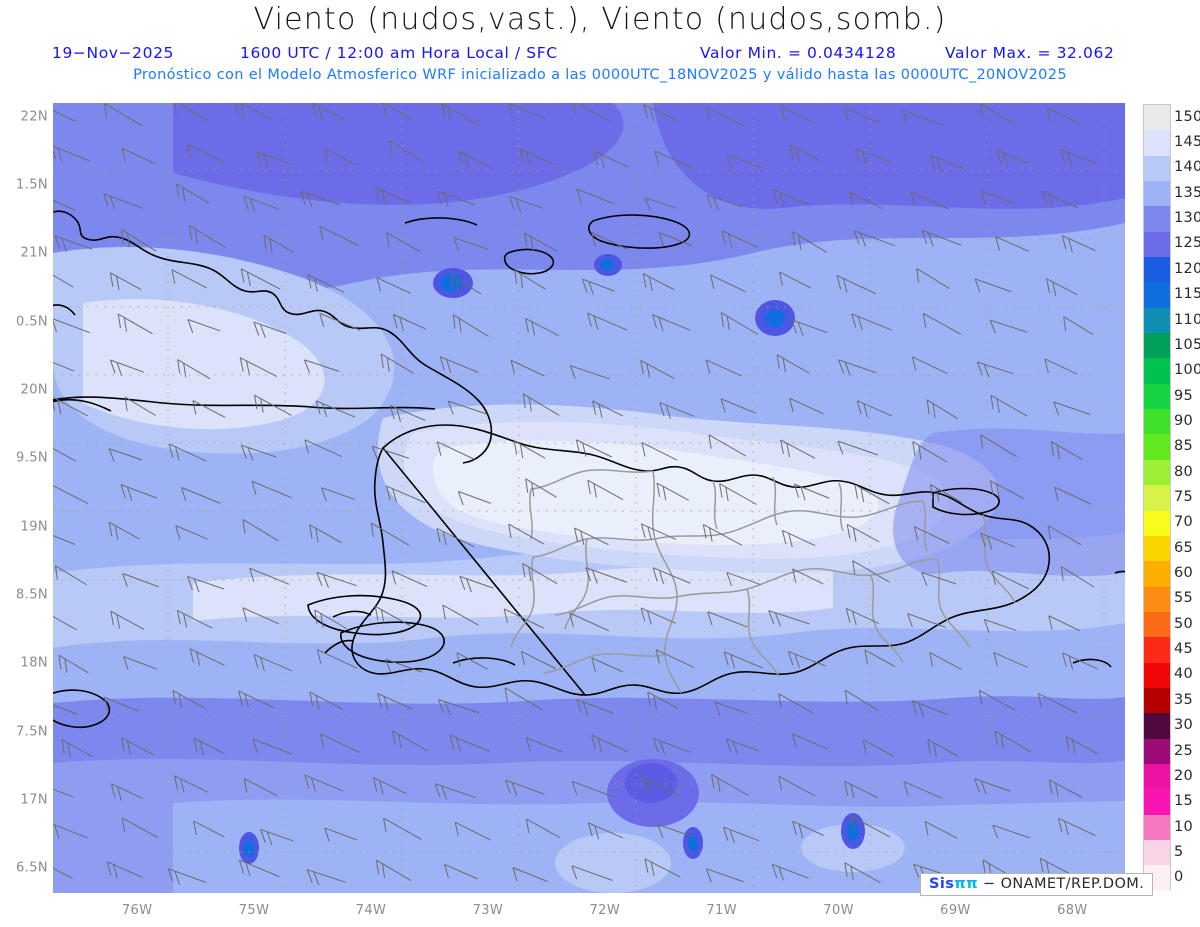 This screenshot has height=927, width=1200. What do you see at coordinates (1184, 522) in the screenshot?
I see `colorbar-tick-label: 70` at bounding box center [1184, 522].